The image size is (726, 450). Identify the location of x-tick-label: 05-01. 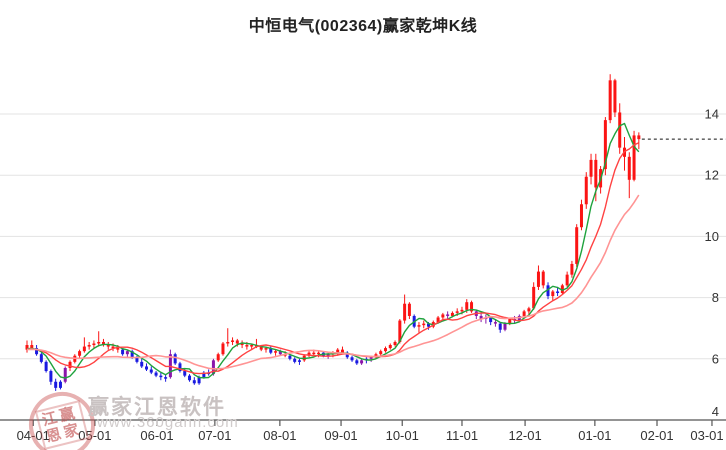
(94, 435).